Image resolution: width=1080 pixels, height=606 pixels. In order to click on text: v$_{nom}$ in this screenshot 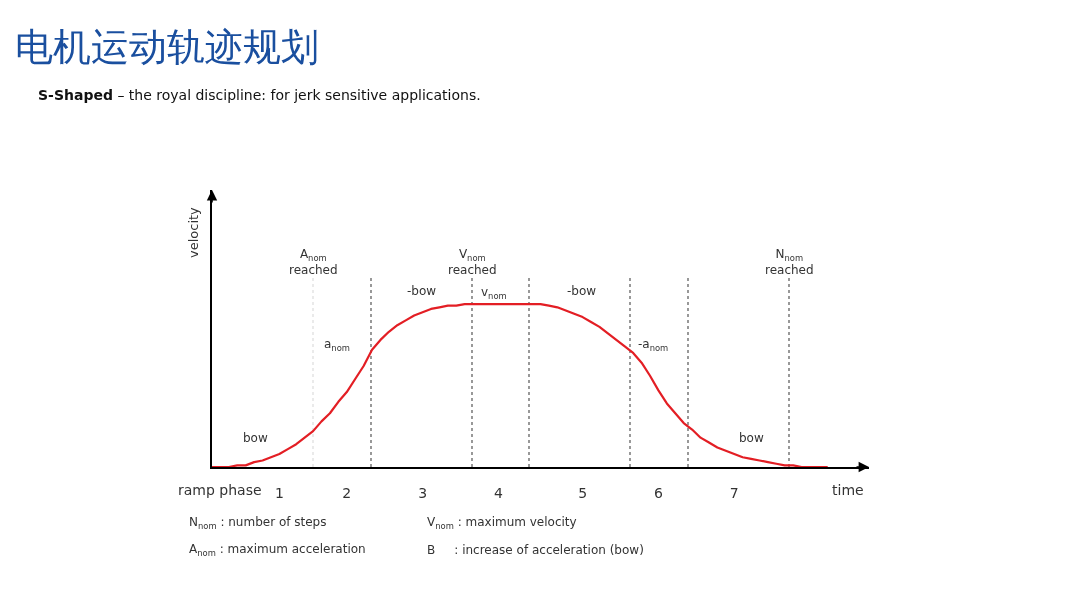, I will do `click(494, 293)`.